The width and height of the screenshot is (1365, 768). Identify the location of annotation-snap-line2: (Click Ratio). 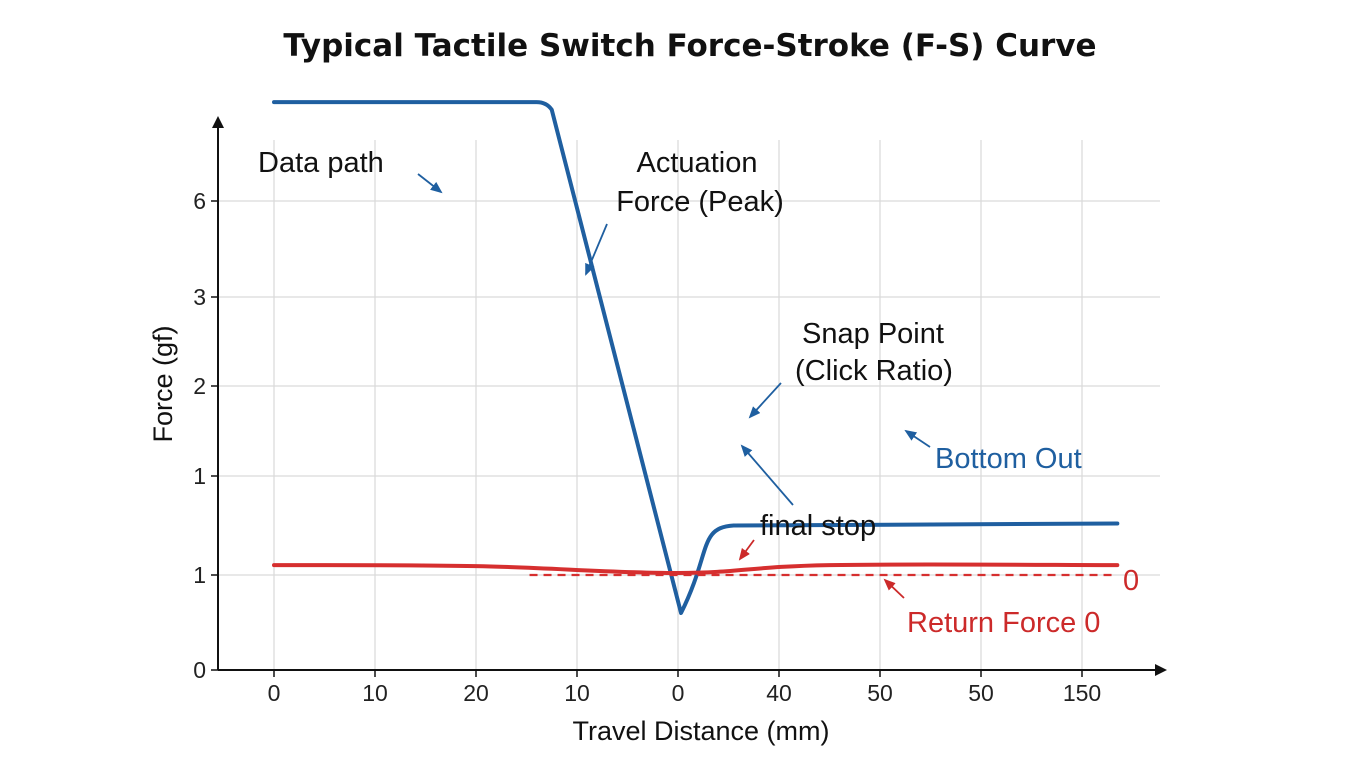
(874, 371).